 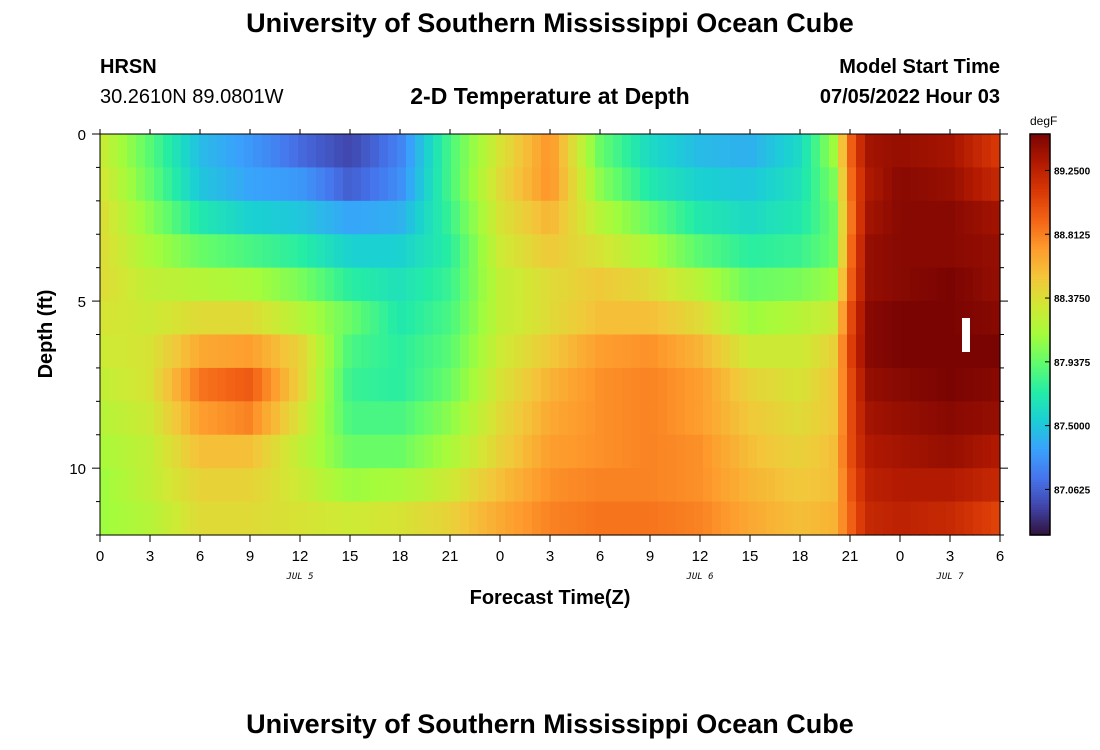 I want to click on model-start-value: 07/05/2022 Hour 03, so click(x=909, y=97).